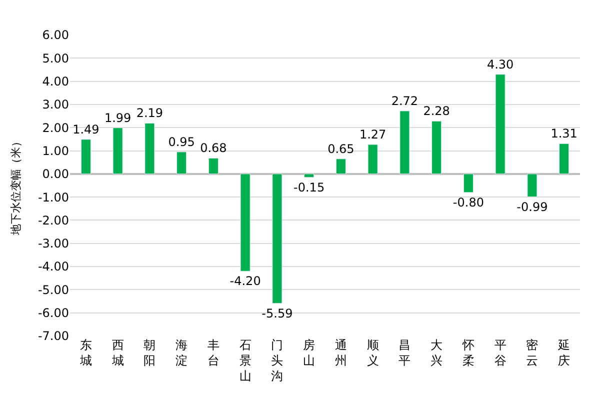 This screenshot has width=600, height=396. I want to click on data-label: 0.95, so click(181, 141).